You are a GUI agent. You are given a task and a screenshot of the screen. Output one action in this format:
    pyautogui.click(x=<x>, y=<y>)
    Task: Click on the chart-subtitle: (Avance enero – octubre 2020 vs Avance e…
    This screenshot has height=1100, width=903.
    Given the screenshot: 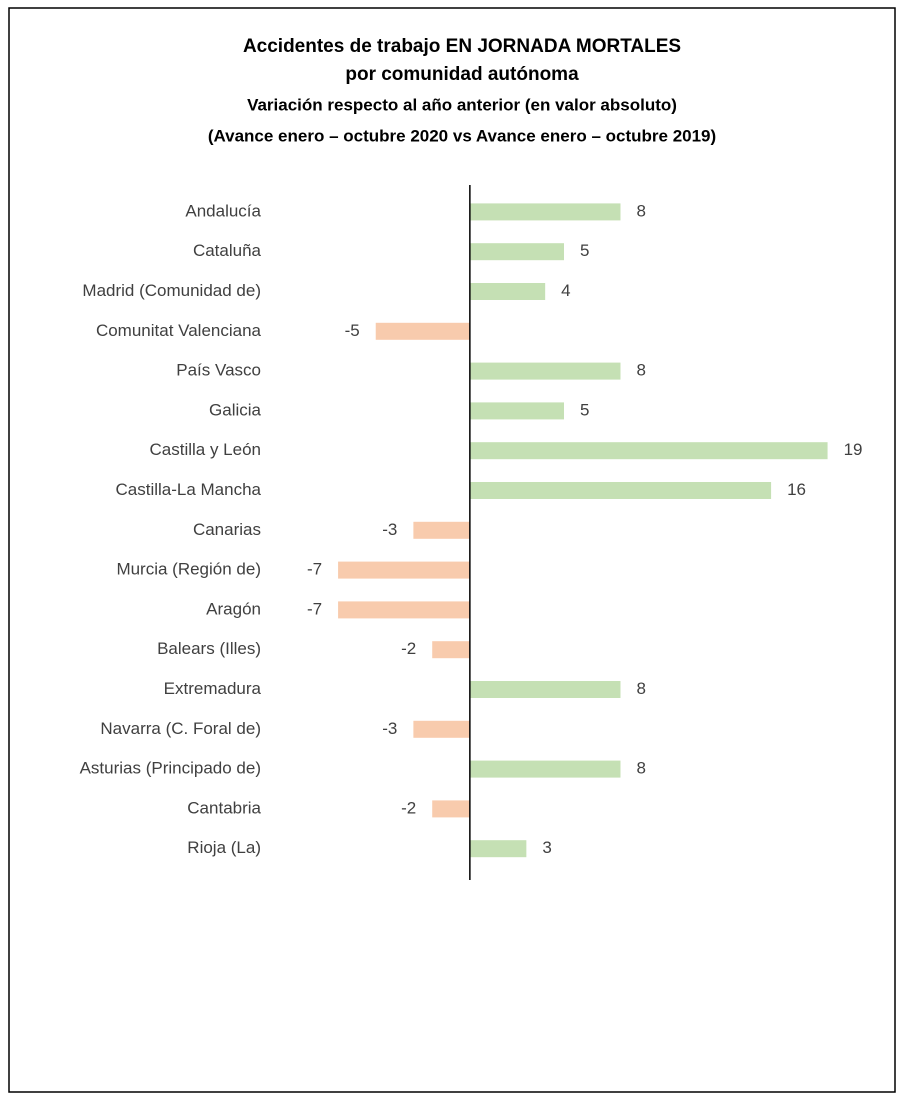 What is the action you would take?
    pyautogui.click(x=462, y=135)
    